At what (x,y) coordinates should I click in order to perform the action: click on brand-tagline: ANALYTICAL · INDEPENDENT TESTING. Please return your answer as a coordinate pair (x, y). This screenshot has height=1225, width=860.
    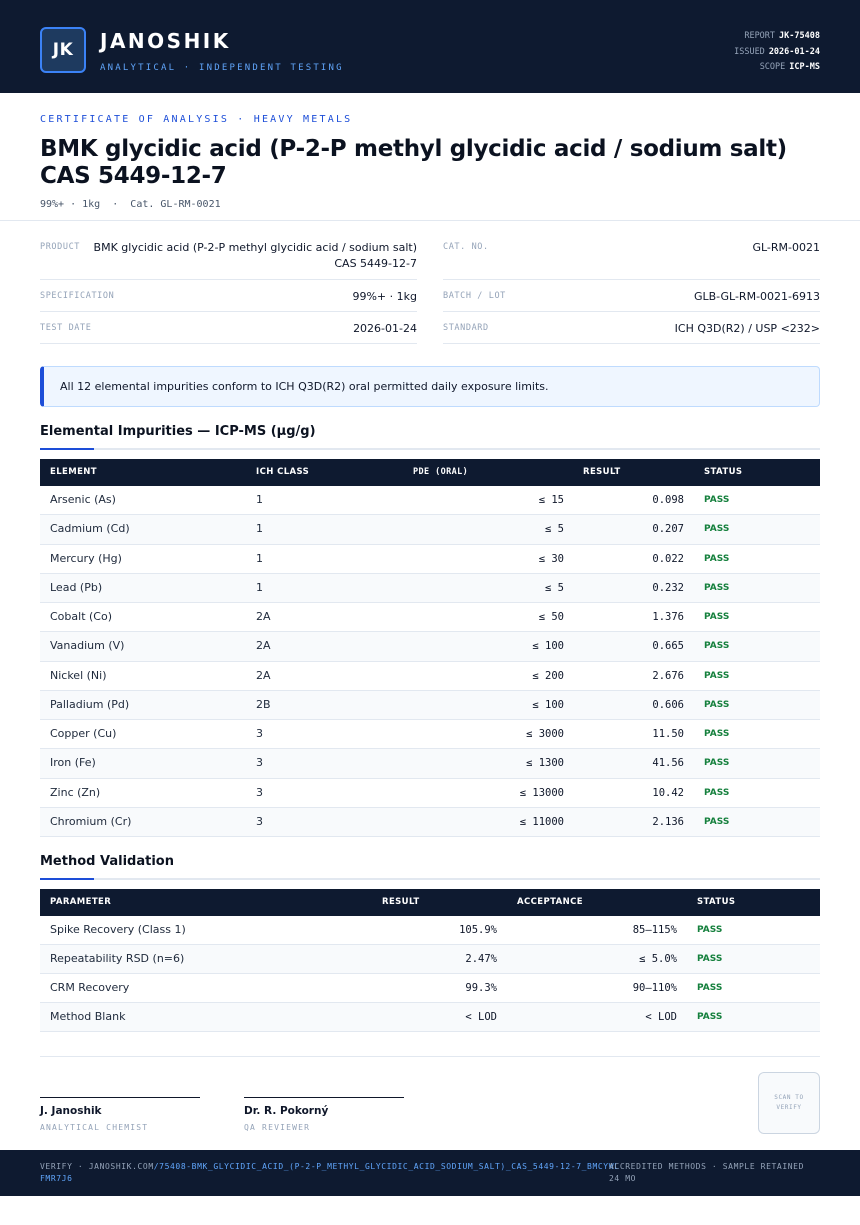
    Looking at the image, I should click on (222, 68).